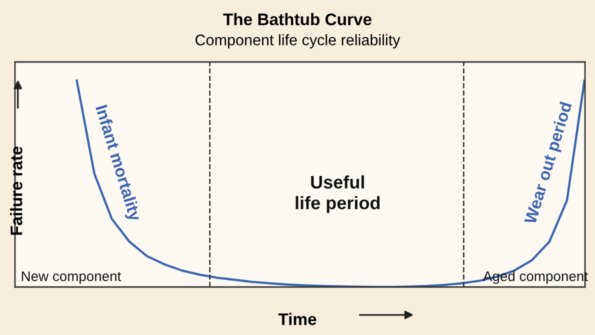 The height and width of the screenshot is (335, 595). I want to click on chart-title: The Bathtub Curve, so click(297, 19).